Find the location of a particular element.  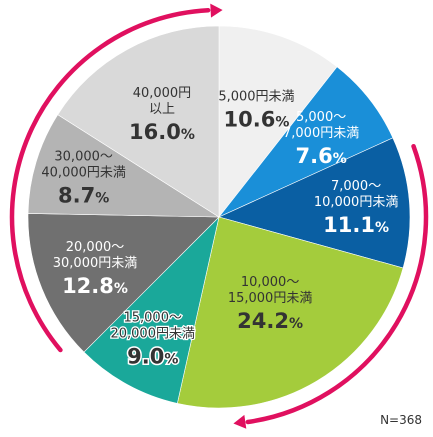

slice-label-group: 10,000～15,000円未満 24.2% is located at coordinates (270, 304).